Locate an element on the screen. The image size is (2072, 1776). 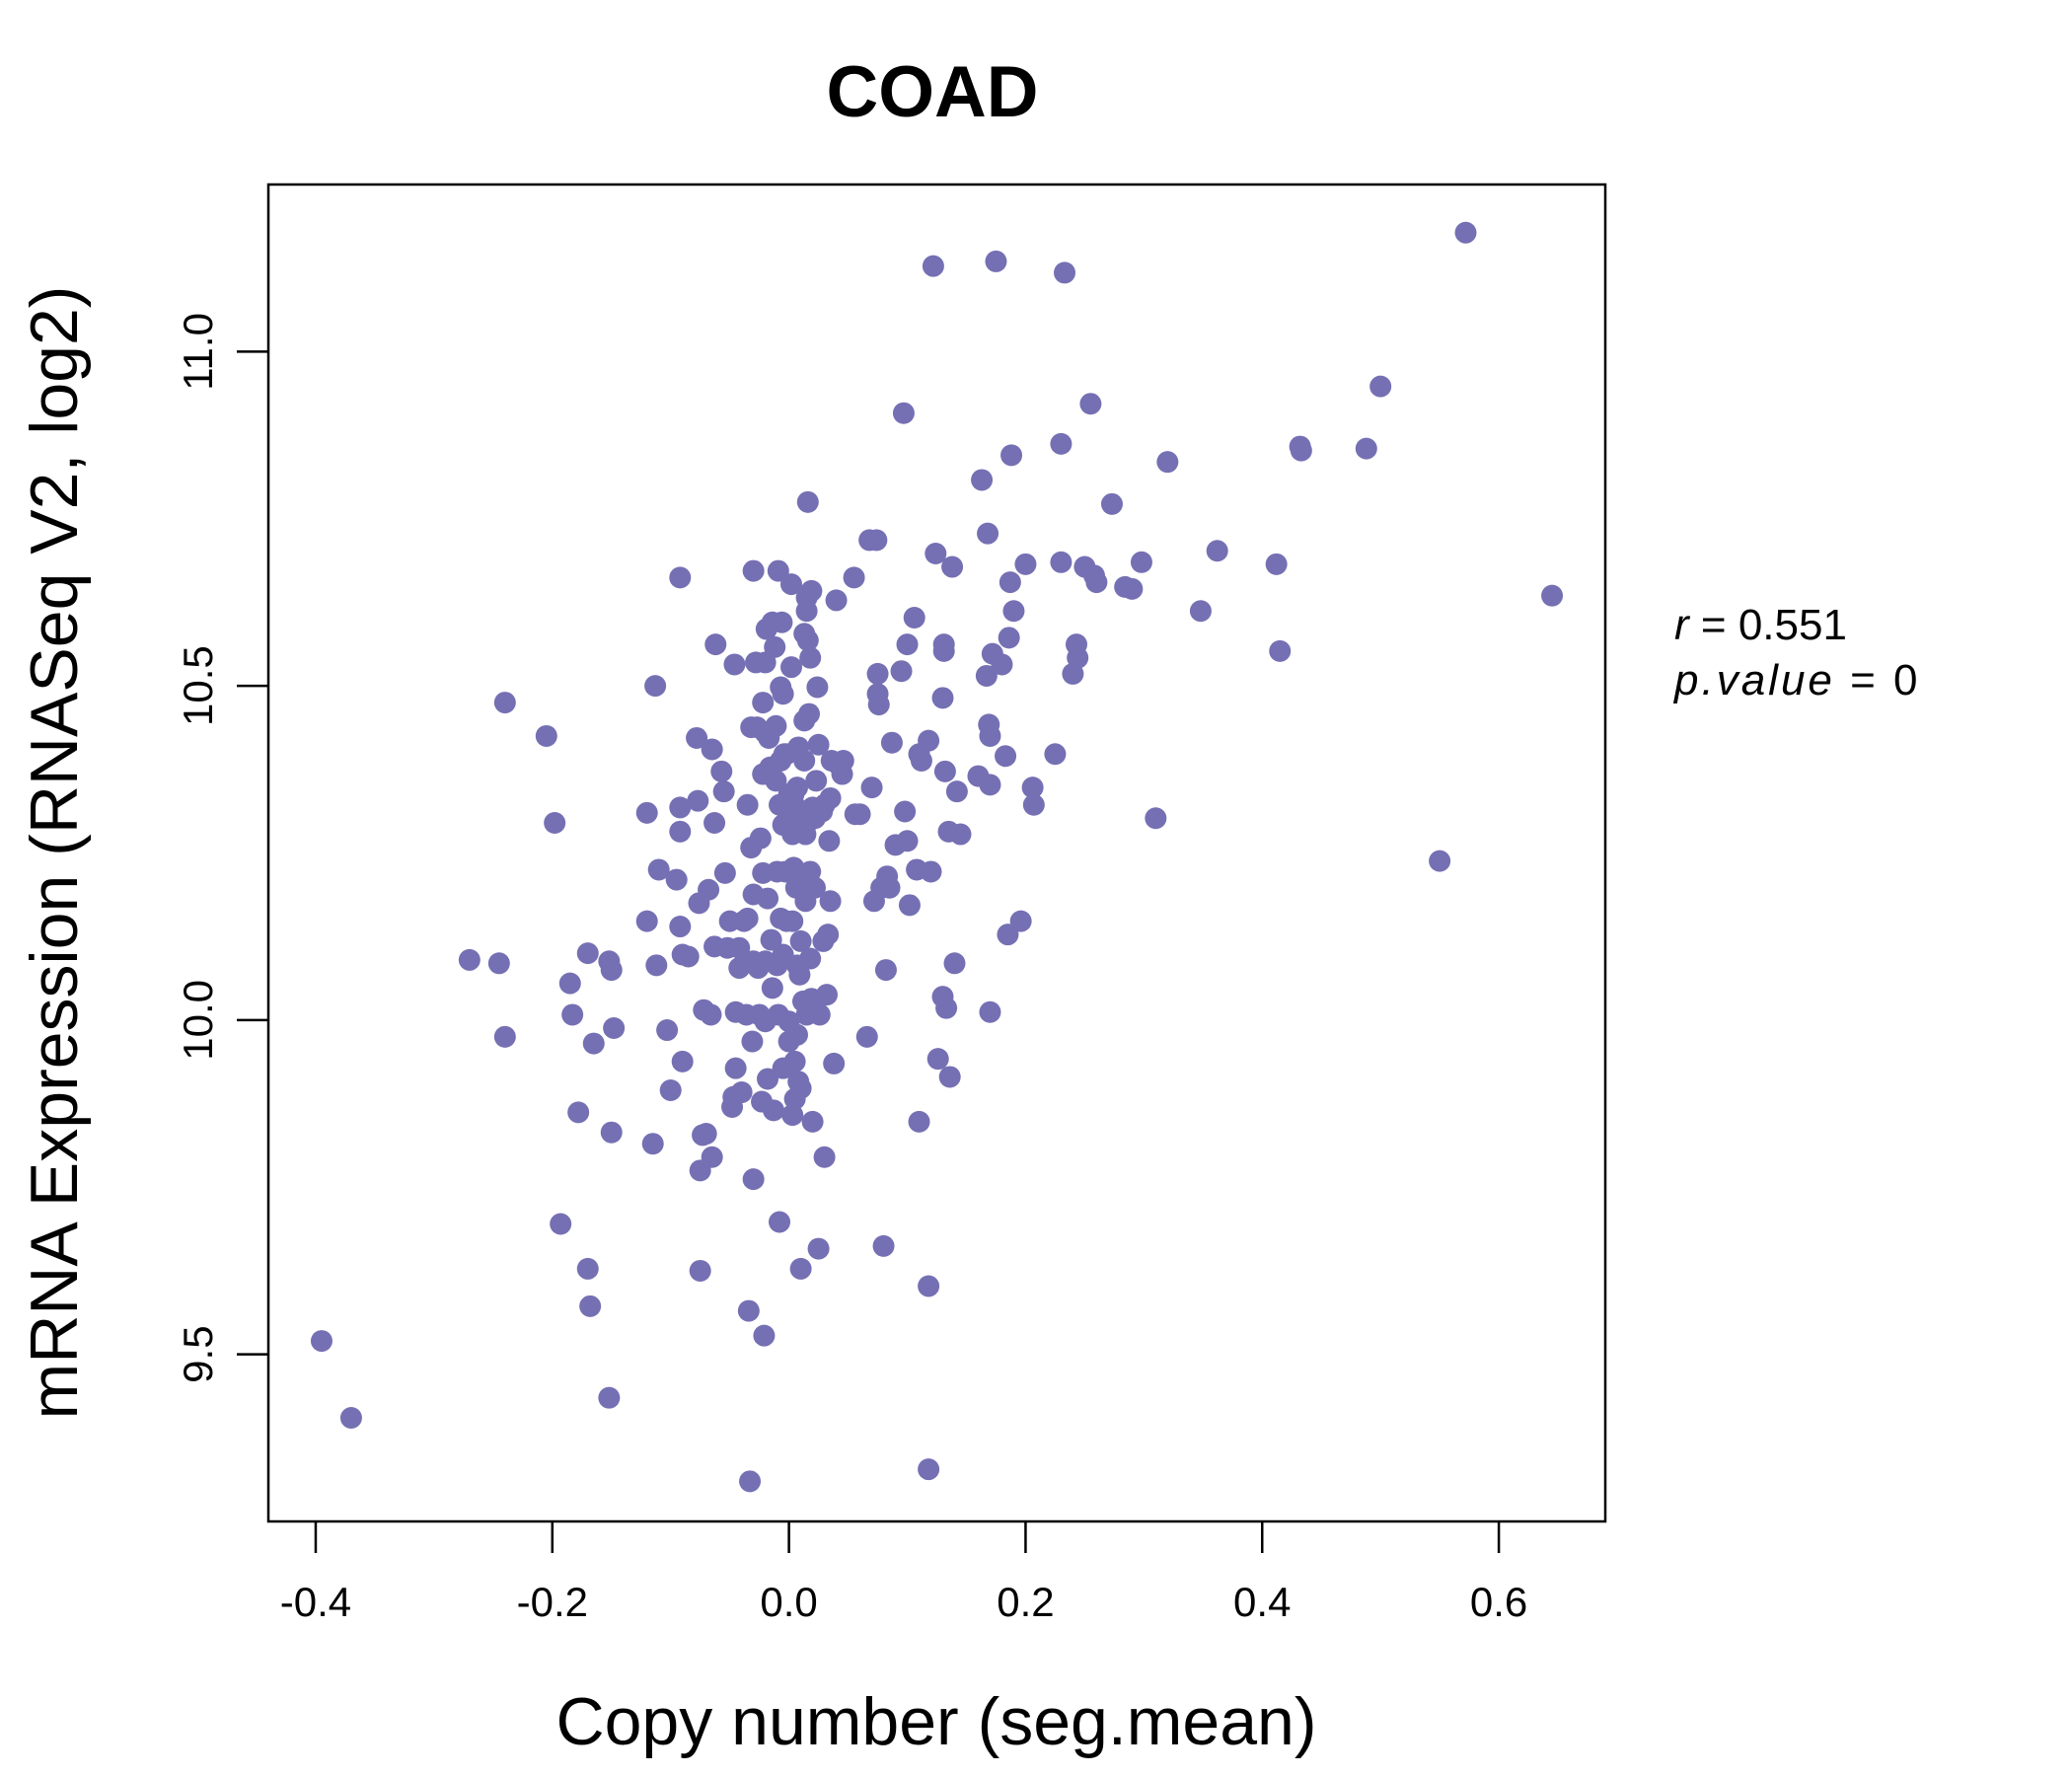
x-axis: -0.4 -0.2 0.0 0.2 0.4 0.6 is located at coordinates (903, 1573).